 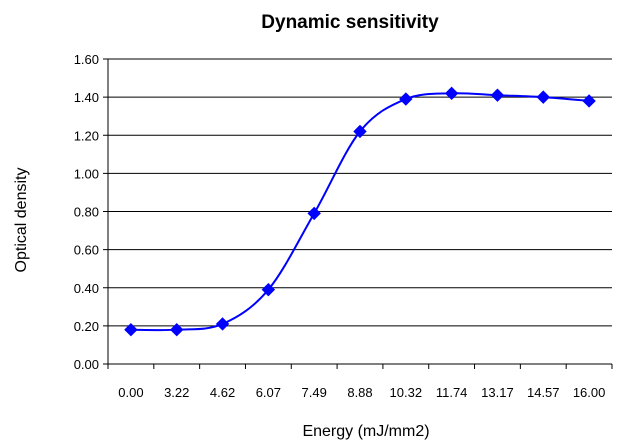 I want to click on x-tick-label: 11.74, so click(x=452, y=392).